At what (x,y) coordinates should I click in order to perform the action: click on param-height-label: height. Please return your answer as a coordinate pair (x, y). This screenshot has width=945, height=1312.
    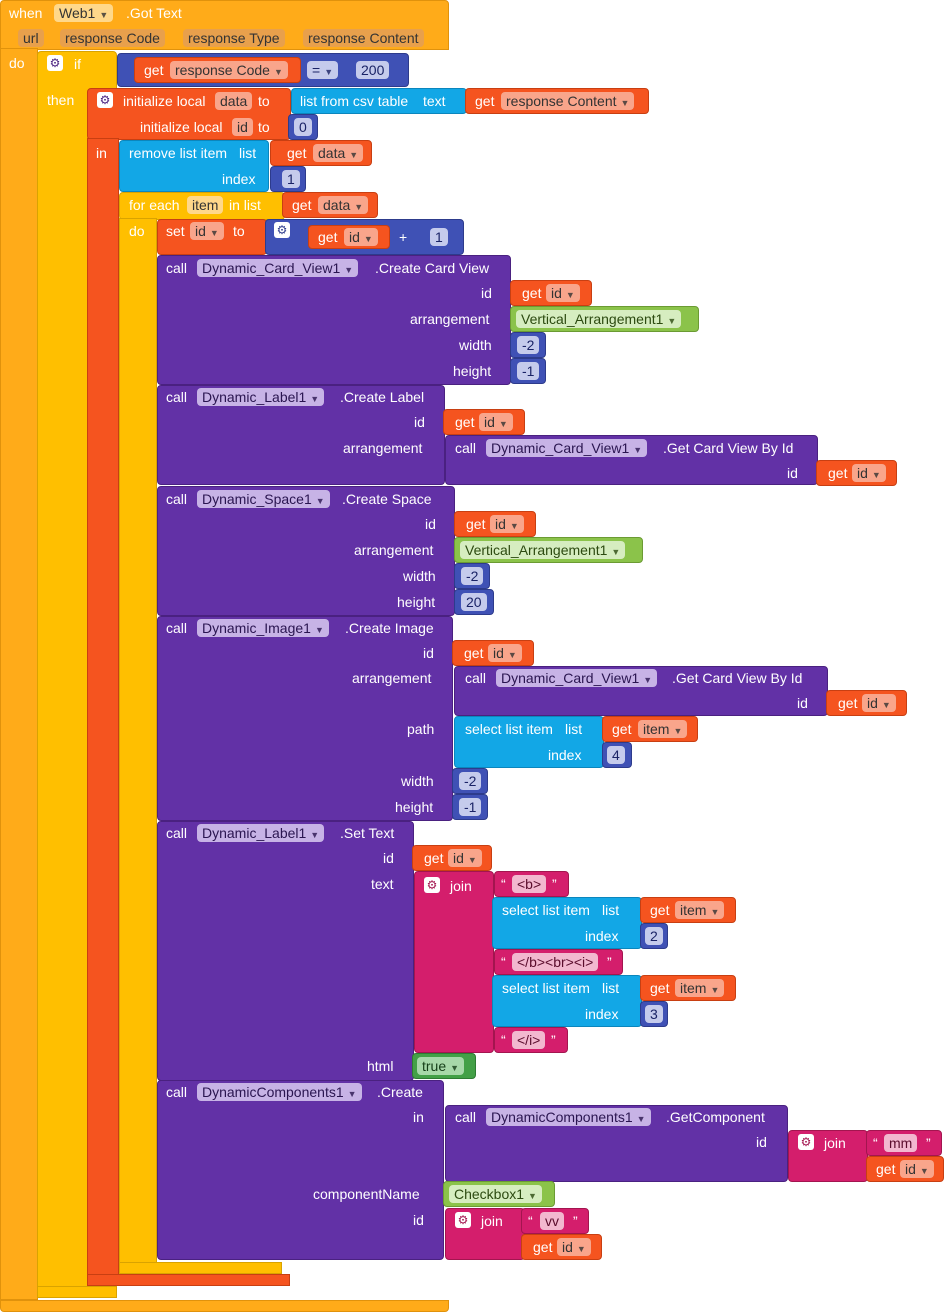
    Looking at the image, I should click on (416, 602).